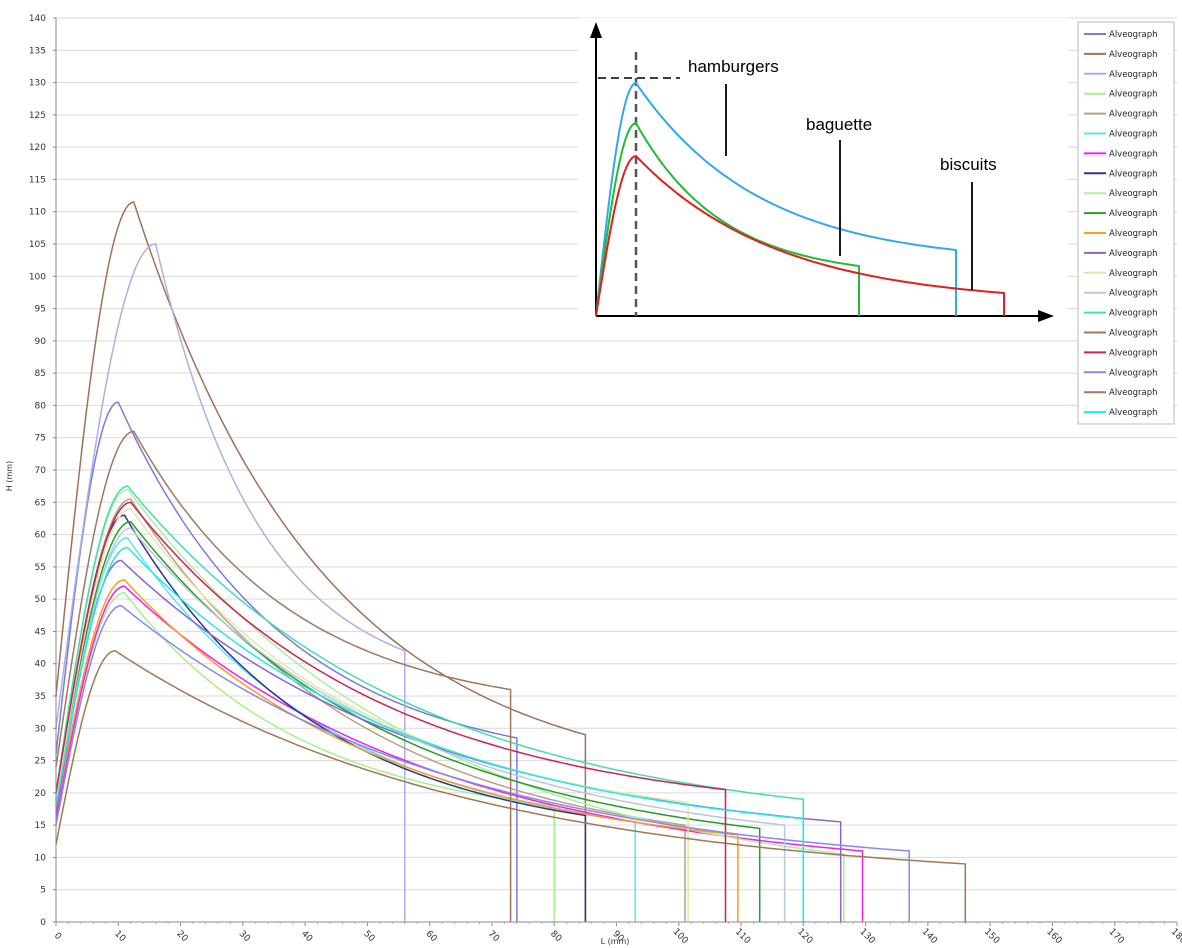 The width and height of the screenshot is (1182, 948). What do you see at coordinates (968, 164) in the screenshot?
I see `inset-label-biscuits: biscuits` at bounding box center [968, 164].